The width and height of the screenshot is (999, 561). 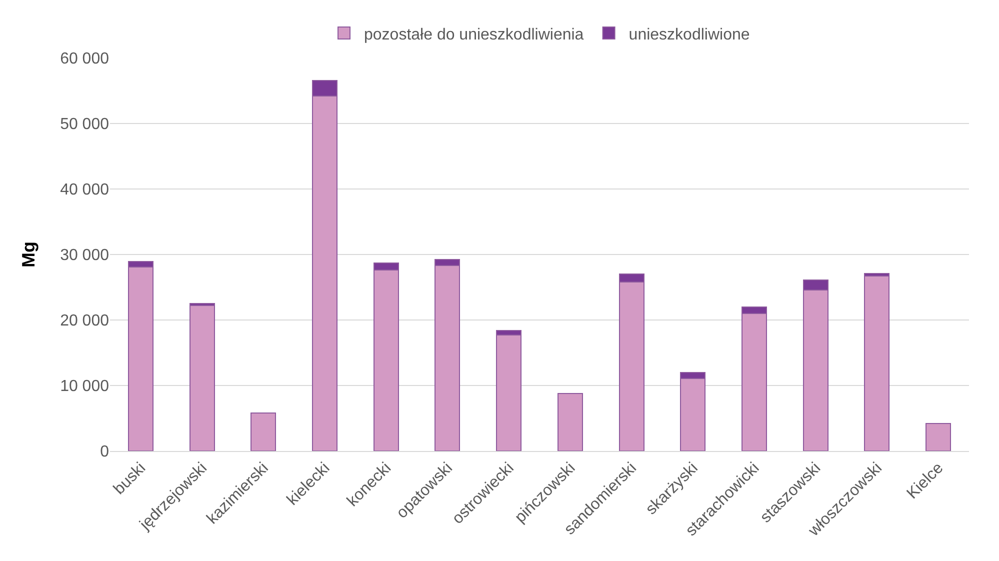 What do you see at coordinates (85, 190) in the screenshot?
I see `y-tick-label: 40 000` at bounding box center [85, 190].